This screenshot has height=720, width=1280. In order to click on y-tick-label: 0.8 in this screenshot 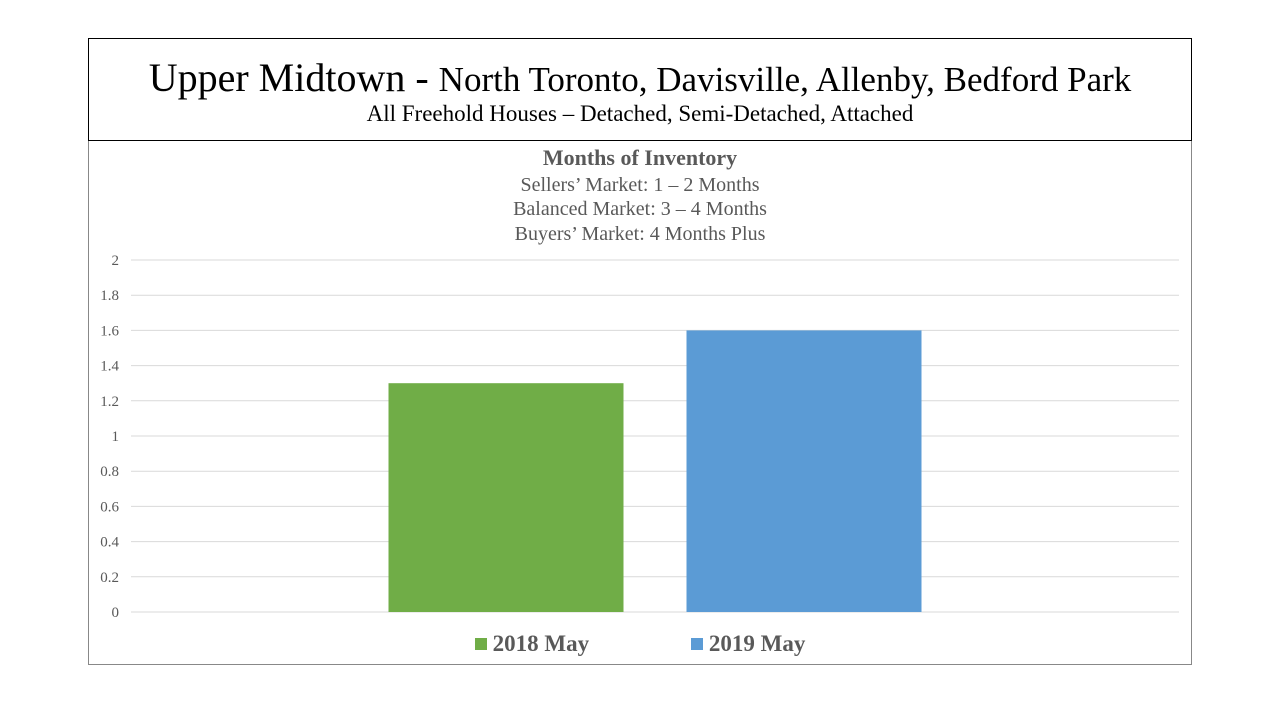, I will do `click(109, 472)`.